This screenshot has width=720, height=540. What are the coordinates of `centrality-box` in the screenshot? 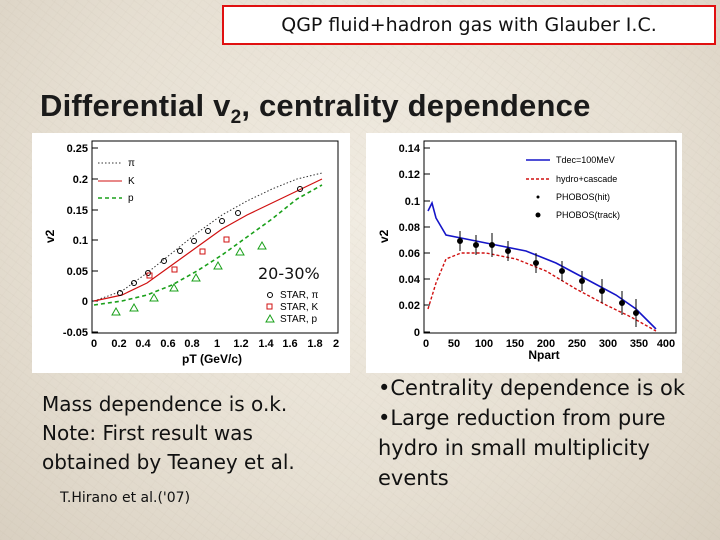 It's located at (293, 273).